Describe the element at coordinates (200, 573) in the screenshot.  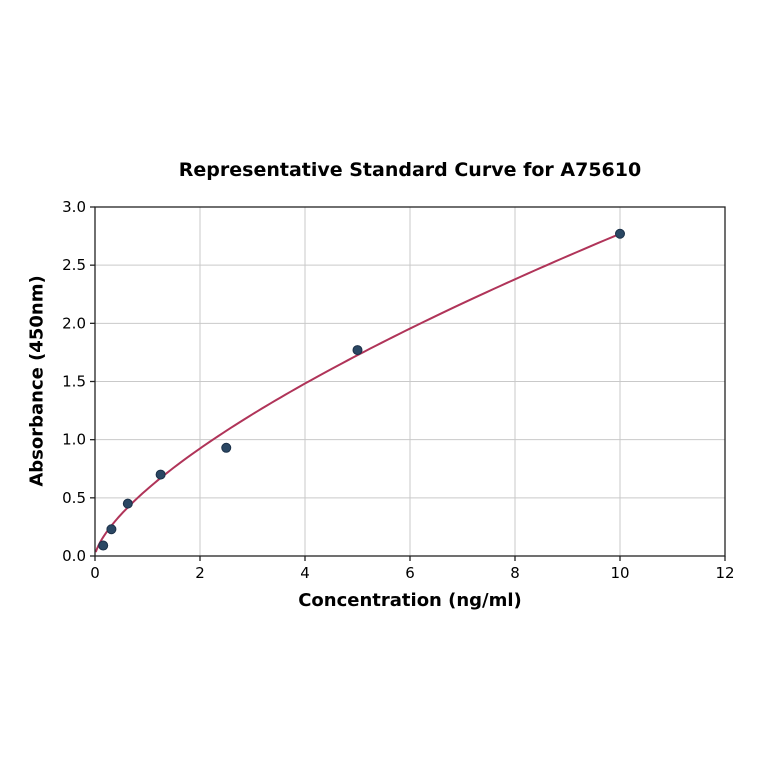
I see `x-tick-label: 2` at that location.